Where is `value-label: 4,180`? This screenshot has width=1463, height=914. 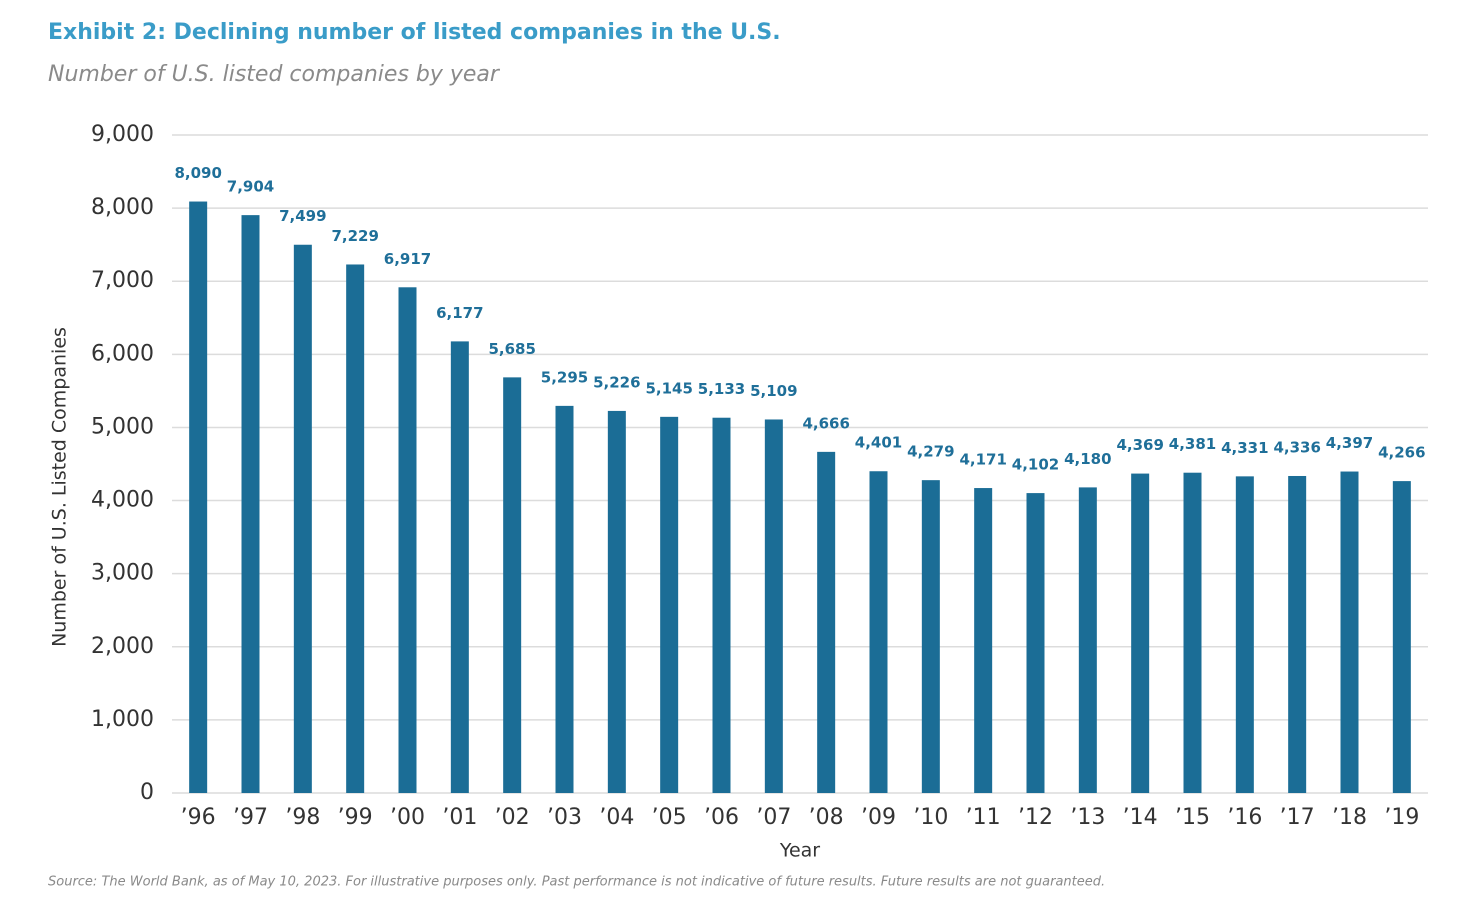
value-label: 4,180 is located at coordinates (1087, 459).